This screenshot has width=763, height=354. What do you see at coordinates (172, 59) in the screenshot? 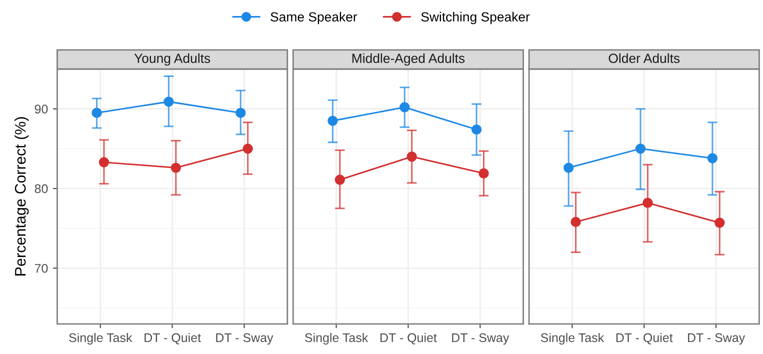
I see `chart-title: Young Adults` at bounding box center [172, 59].